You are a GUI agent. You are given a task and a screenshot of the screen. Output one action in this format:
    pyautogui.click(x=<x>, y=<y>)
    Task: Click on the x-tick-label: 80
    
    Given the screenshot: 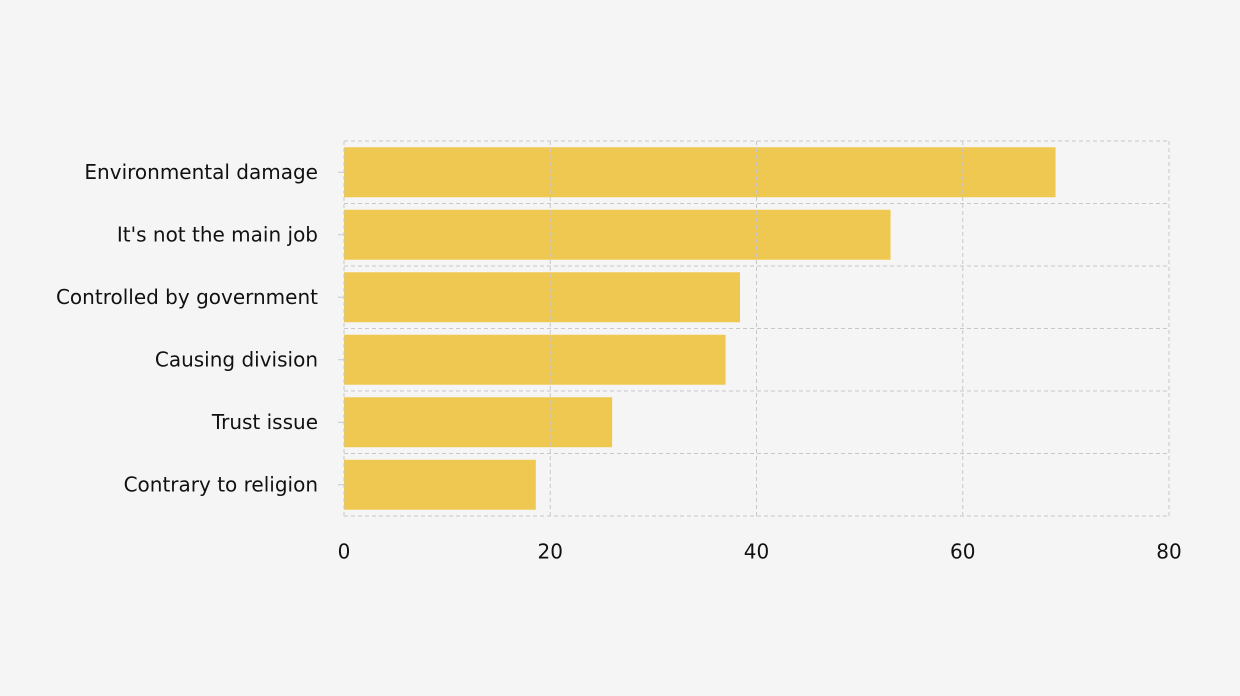 What is the action you would take?
    pyautogui.click(x=1168, y=552)
    